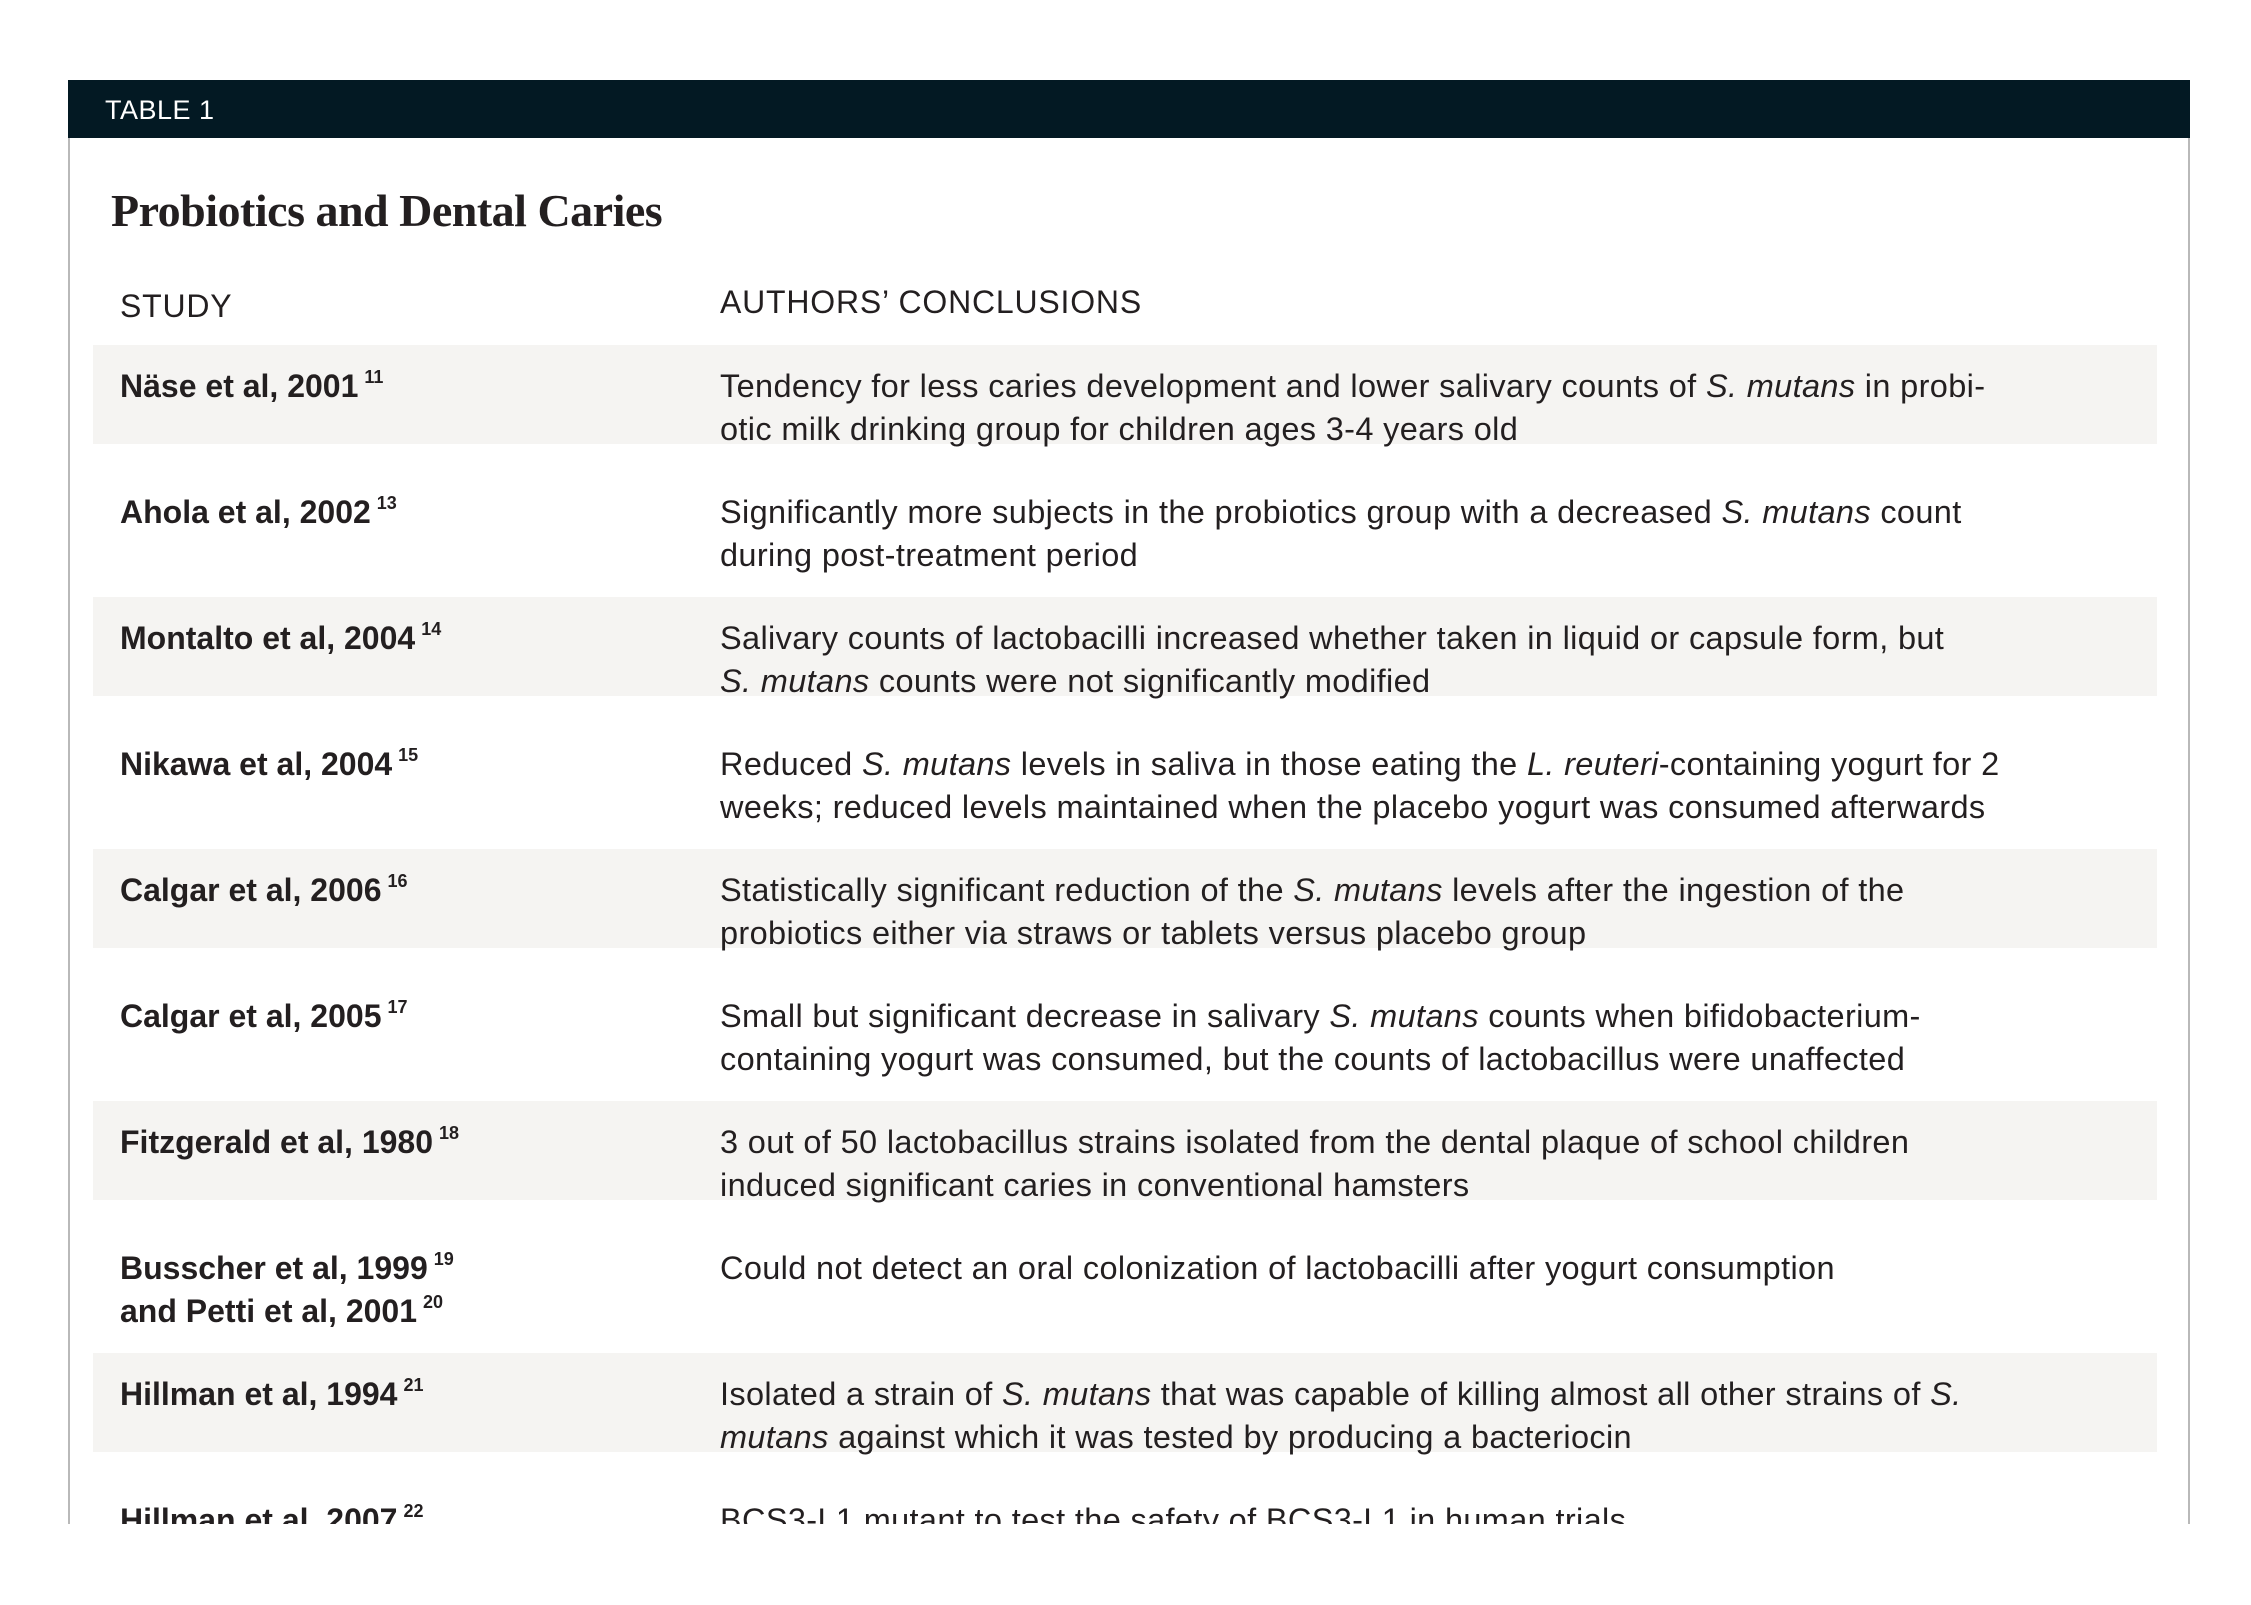  I want to click on study-cell: Calgar et al, 2006 16, so click(264, 890).